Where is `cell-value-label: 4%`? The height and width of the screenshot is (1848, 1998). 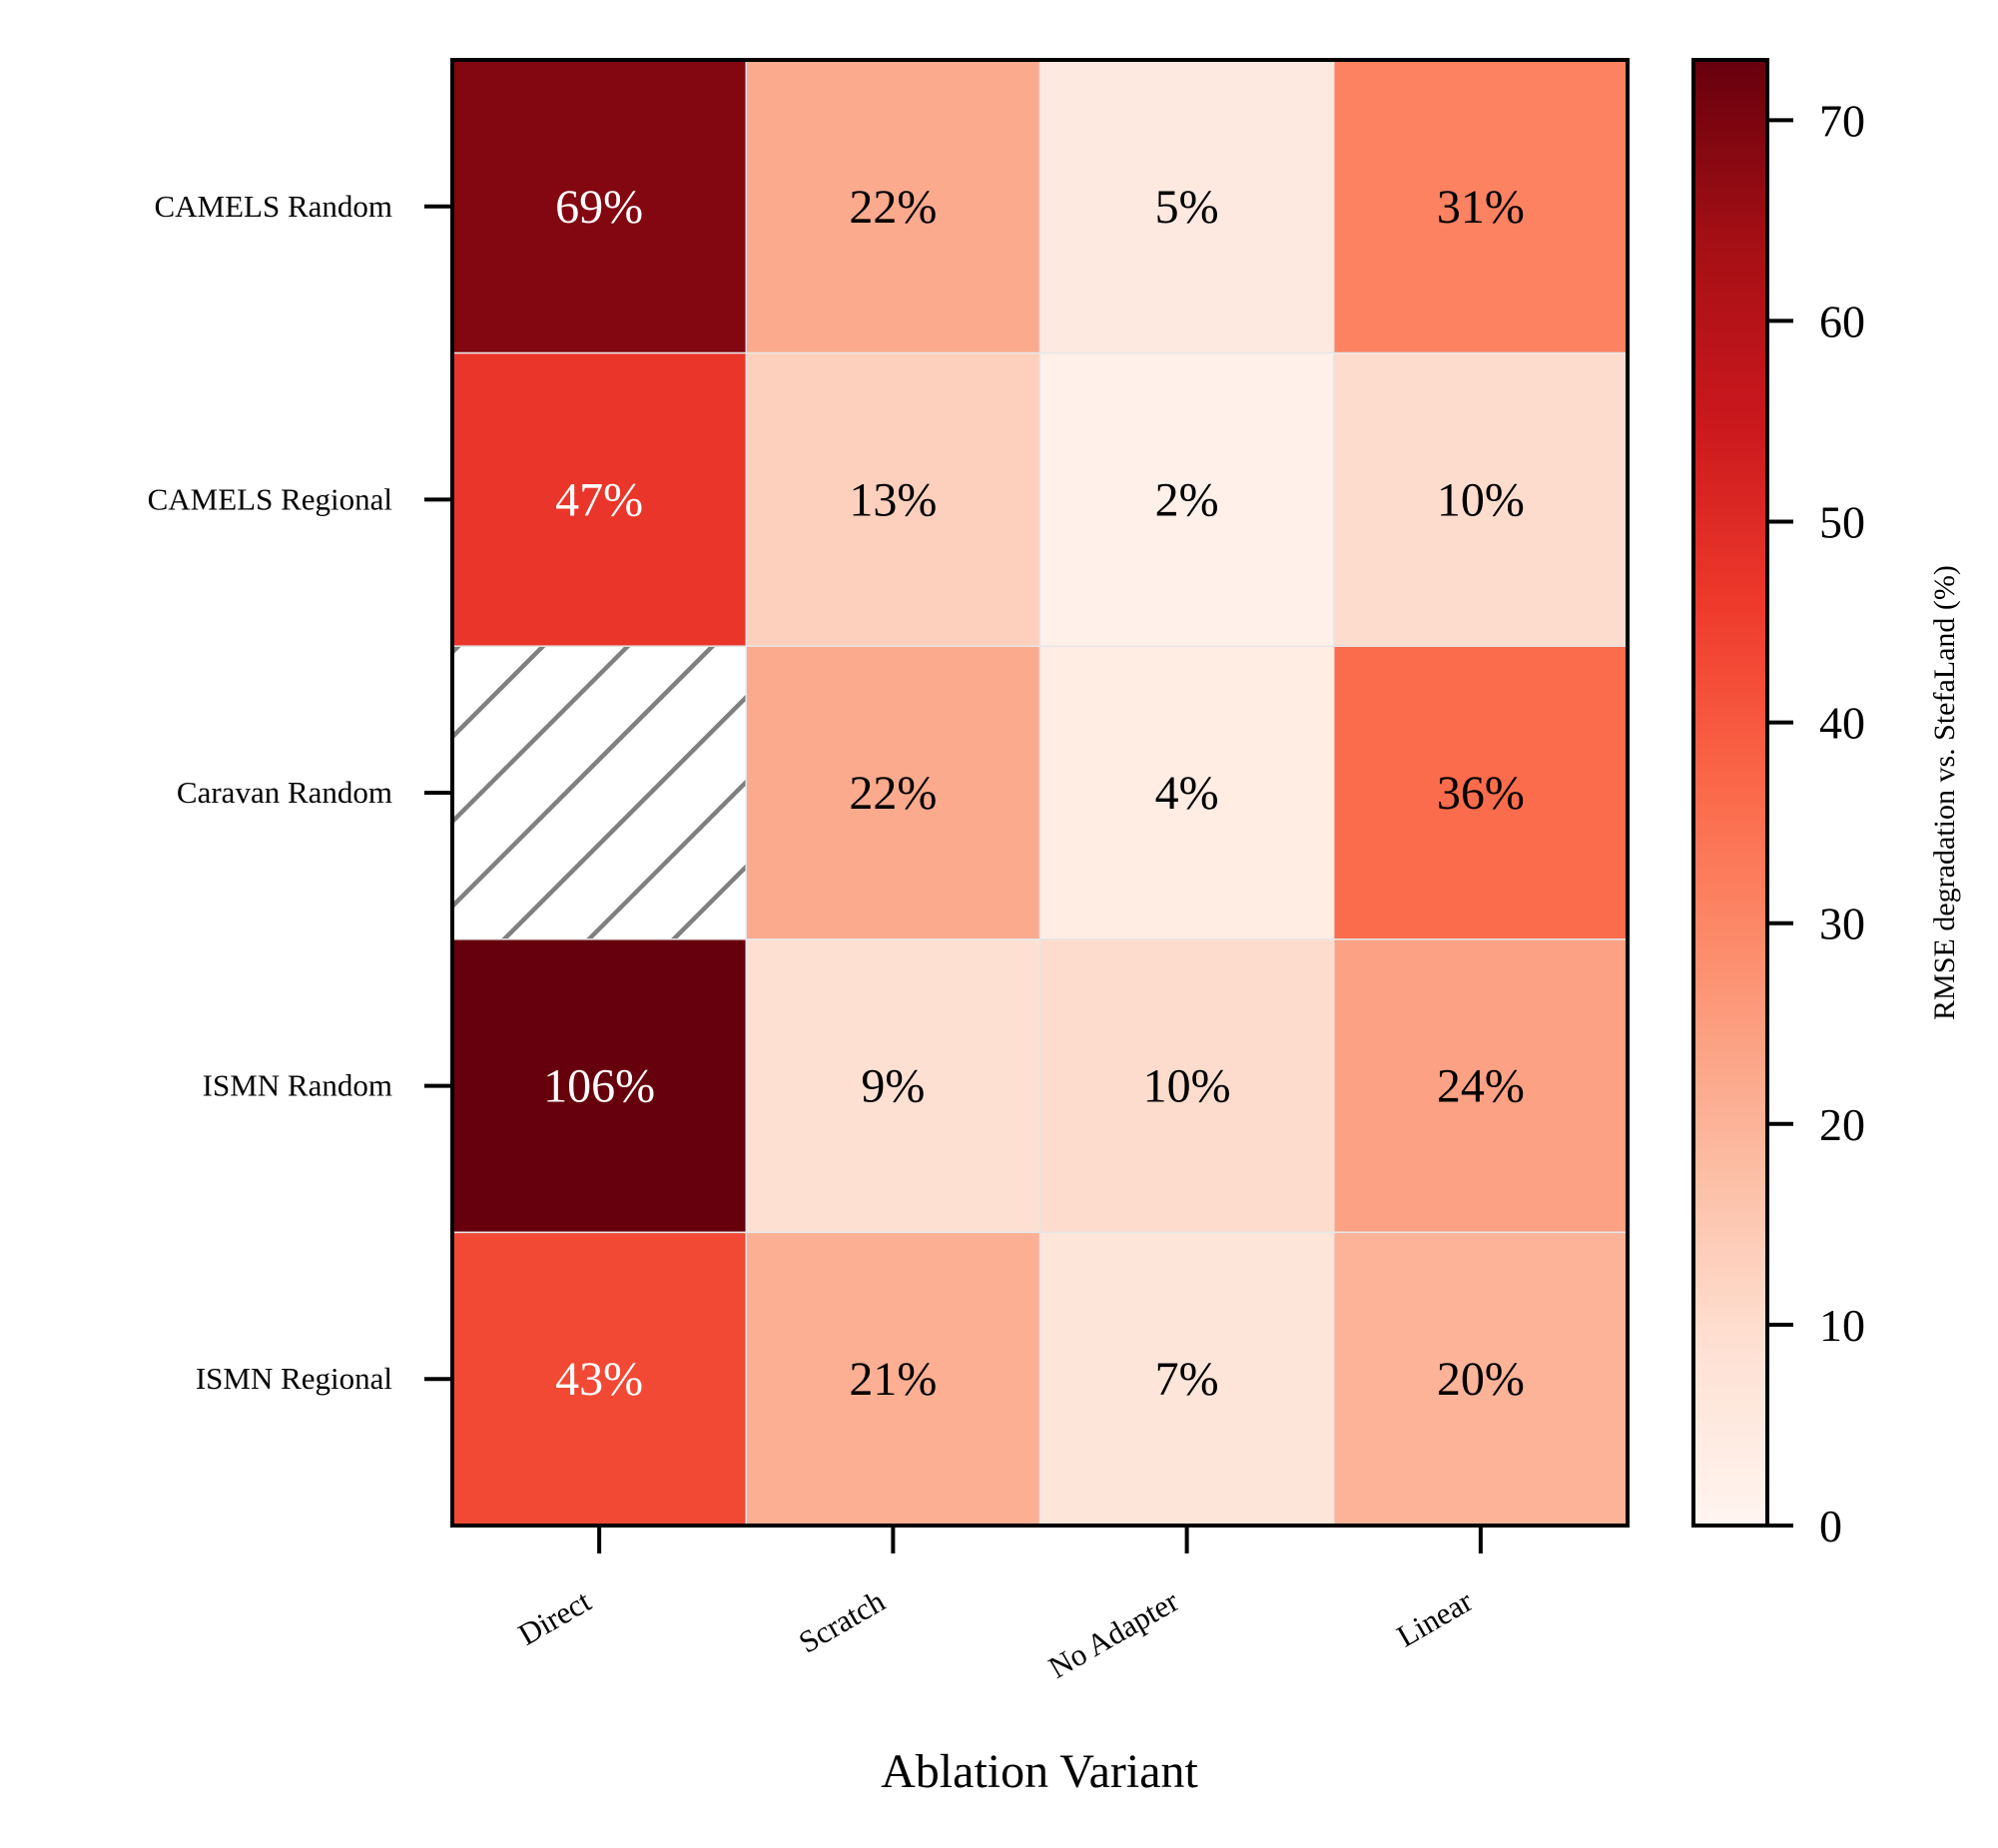 cell-value-label: 4% is located at coordinates (1187, 793).